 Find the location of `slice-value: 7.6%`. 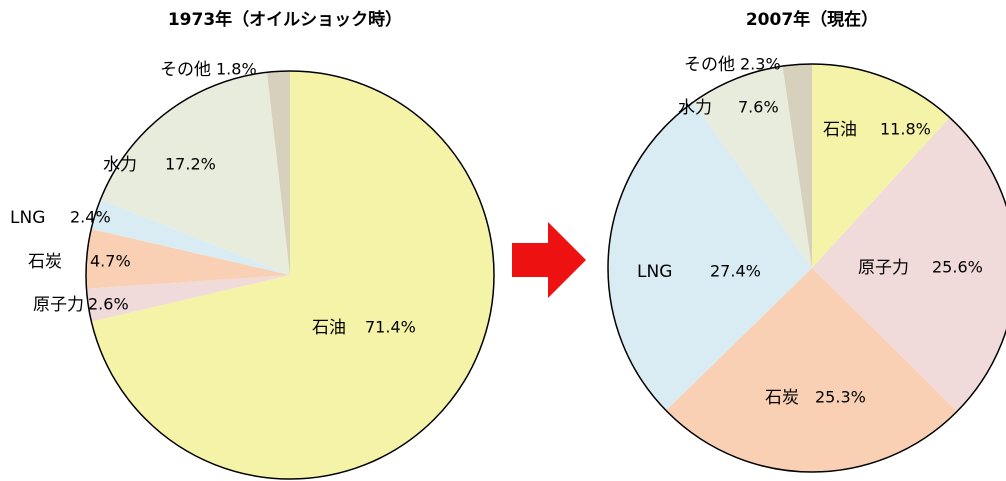

slice-value: 7.6% is located at coordinates (758, 107).